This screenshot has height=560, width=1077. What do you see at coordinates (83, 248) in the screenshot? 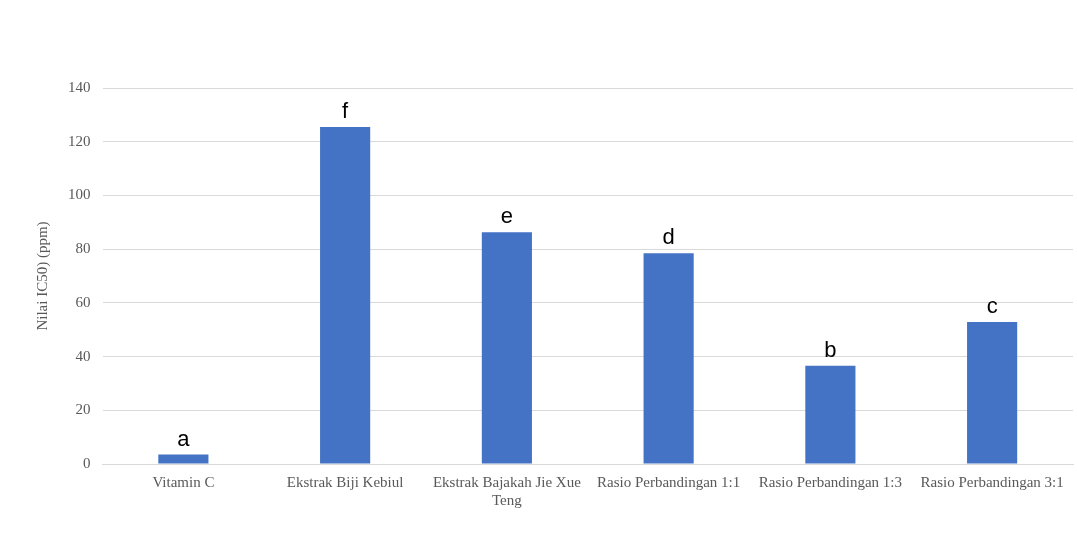
I see `y-tick-label: 80` at bounding box center [83, 248].